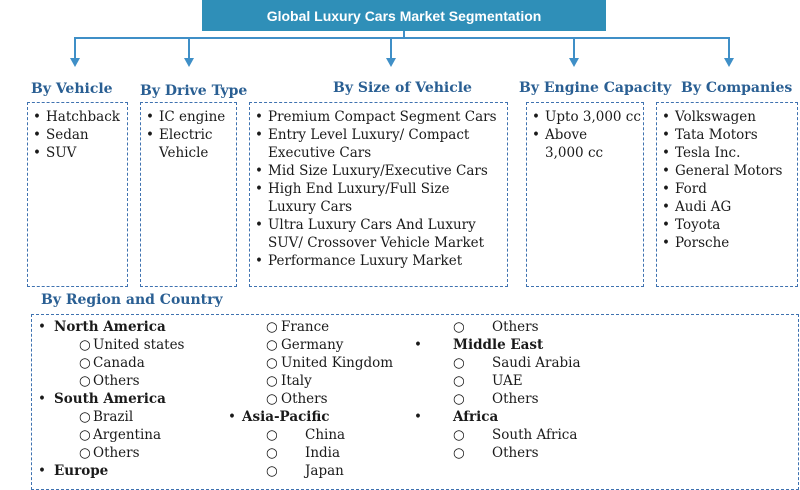 The height and width of the screenshot is (490, 800). Describe the element at coordinates (391, 62) in the screenshot. I see `arrow-size` at that location.